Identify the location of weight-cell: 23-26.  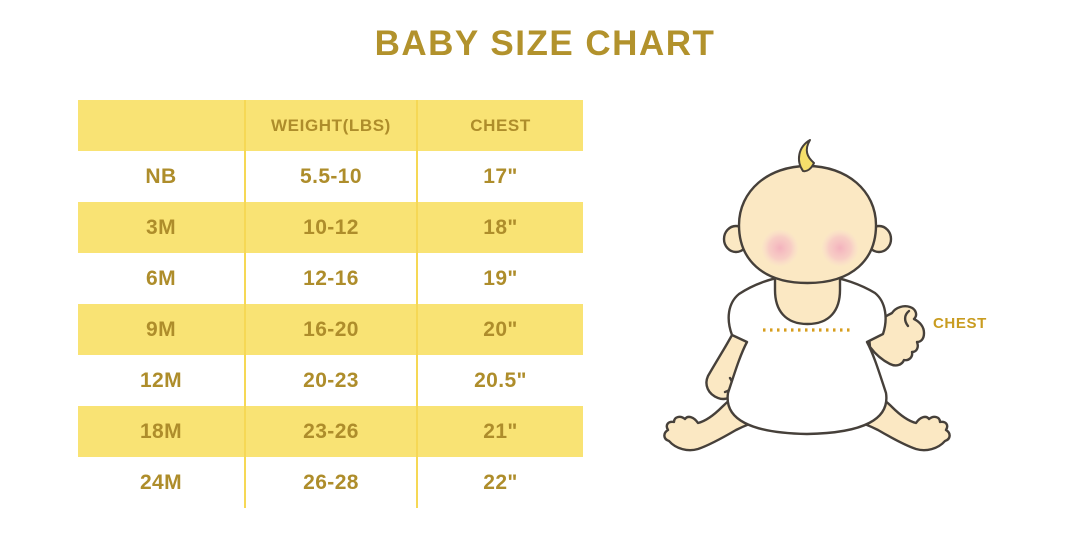
(330, 431).